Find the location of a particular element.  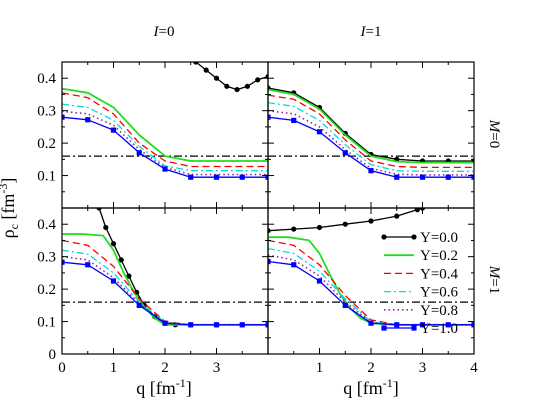

column-title-i1-letter: I is located at coordinates (363, 32).